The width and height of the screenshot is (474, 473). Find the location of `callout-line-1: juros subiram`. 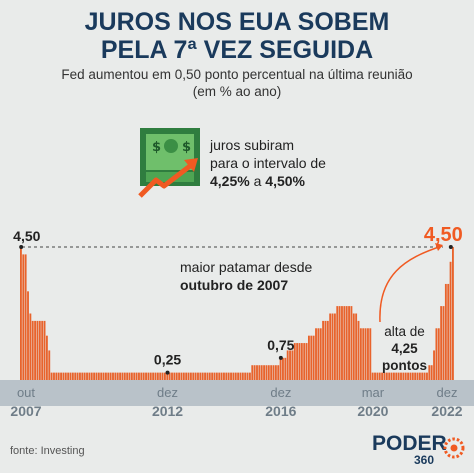

callout-line-1: juros subiram is located at coordinates (252, 145).